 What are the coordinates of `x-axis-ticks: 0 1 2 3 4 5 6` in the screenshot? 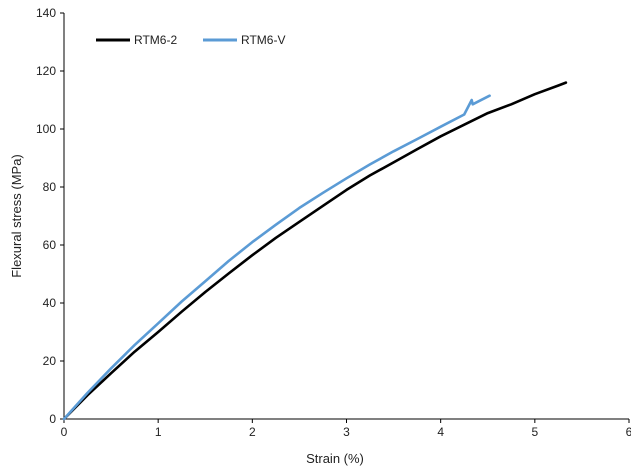 It's located at (346, 429).